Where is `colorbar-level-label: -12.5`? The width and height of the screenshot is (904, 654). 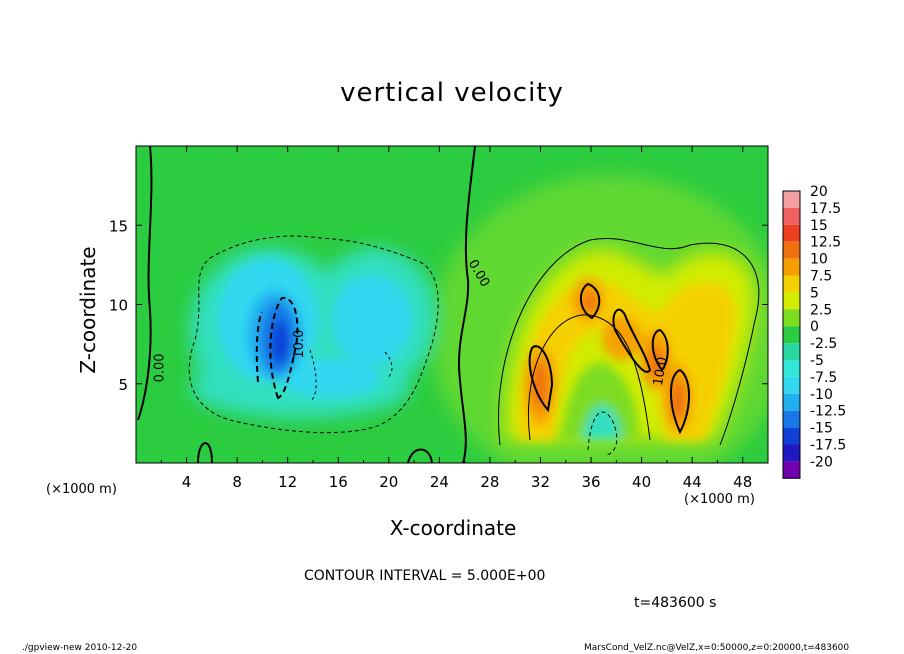
colorbar-level-label: -12.5 is located at coordinates (828, 412).